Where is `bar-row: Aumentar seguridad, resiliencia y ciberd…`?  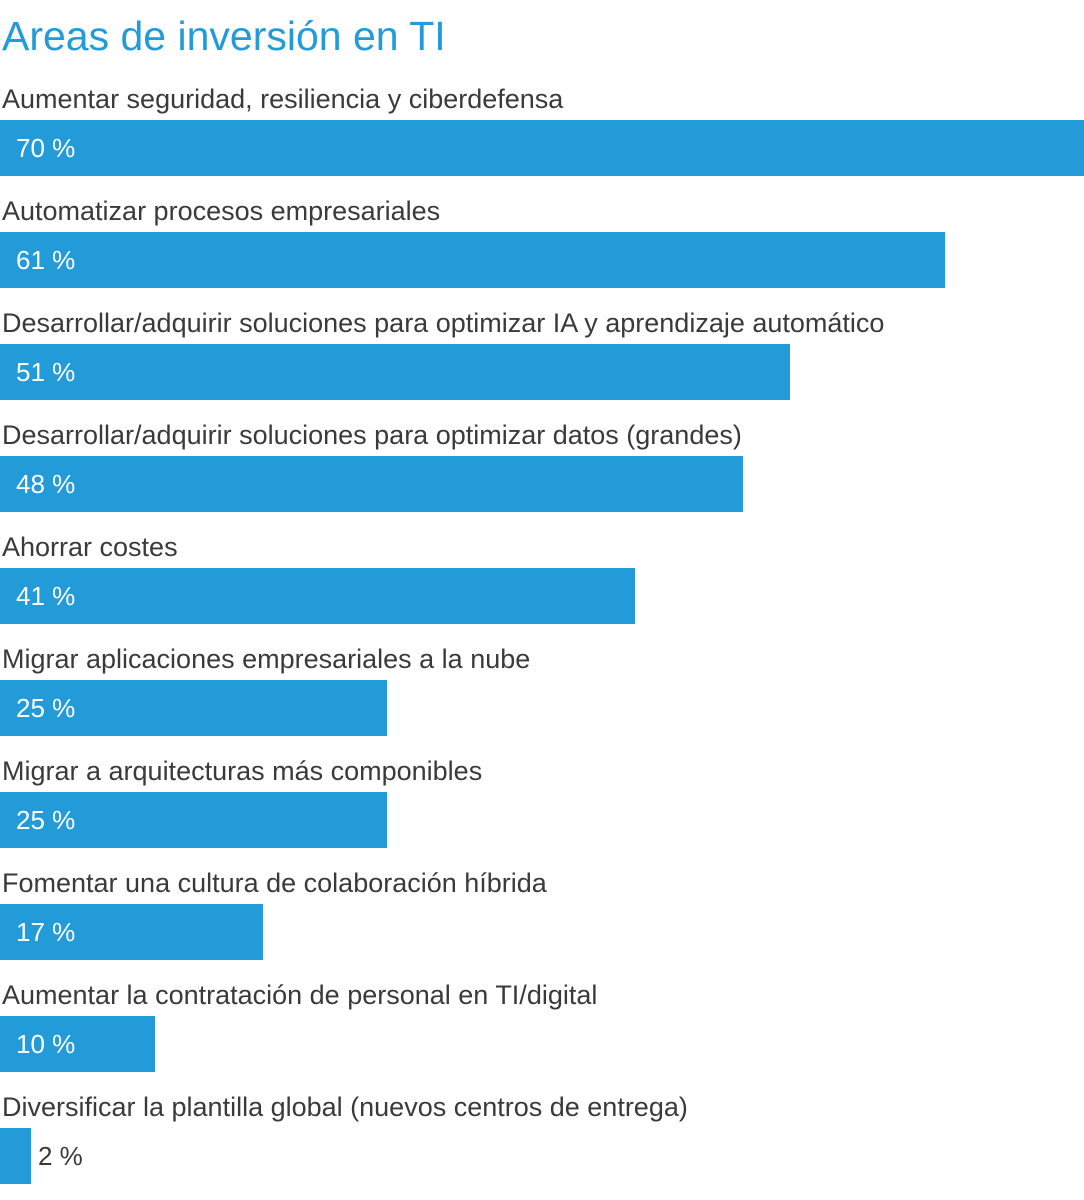
bar-row: Aumentar seguridad, resiliencia y ciberd… is located at coordinates (542, 132).